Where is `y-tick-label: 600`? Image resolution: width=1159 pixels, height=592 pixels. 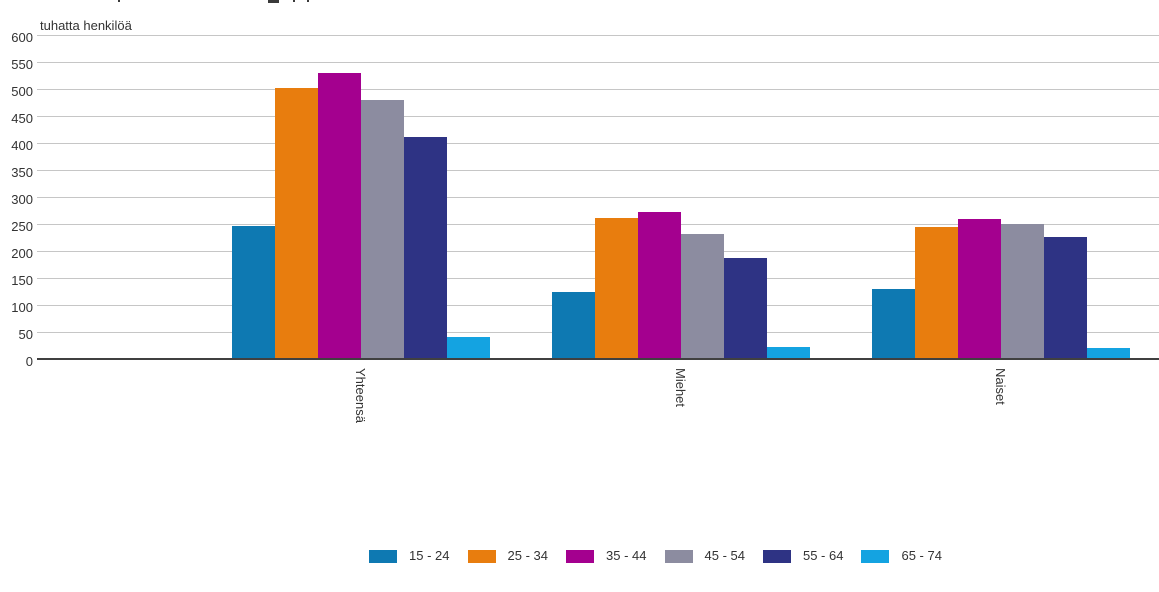 y-tick-label: 600 is located at coordinates (22, 37).